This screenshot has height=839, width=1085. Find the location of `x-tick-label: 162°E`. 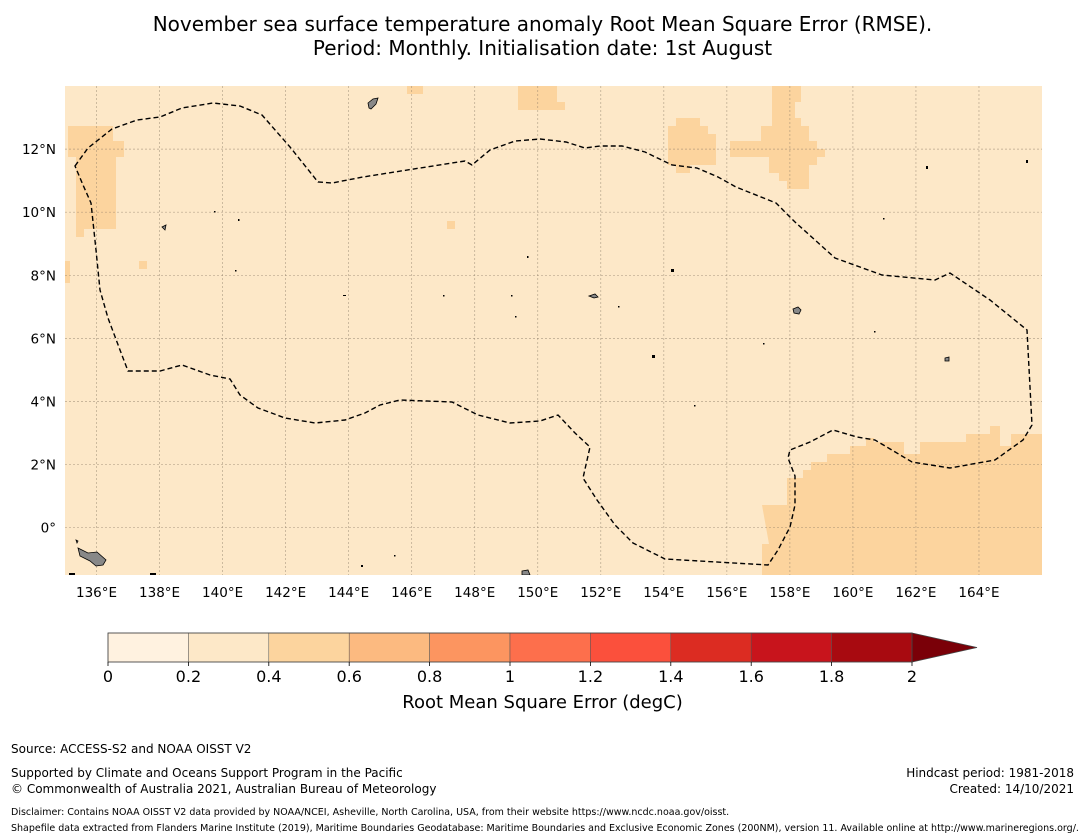

x-tick-label: 162°E is located at coordinates (915, 593).